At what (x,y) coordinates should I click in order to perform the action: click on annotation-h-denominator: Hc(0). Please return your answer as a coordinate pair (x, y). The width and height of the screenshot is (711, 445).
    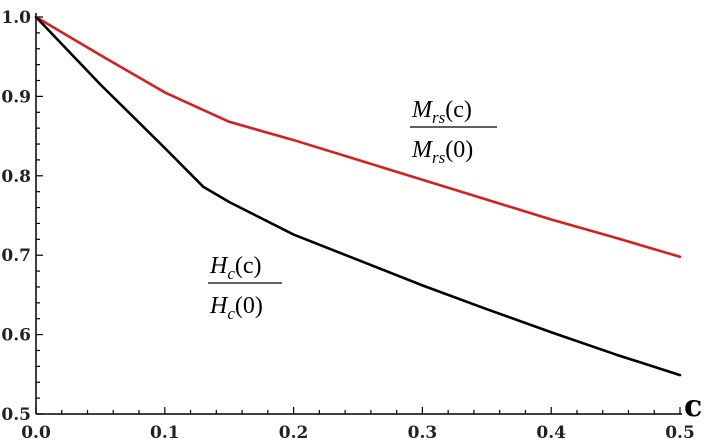
    Looking at the image, I should click on (236, 308).